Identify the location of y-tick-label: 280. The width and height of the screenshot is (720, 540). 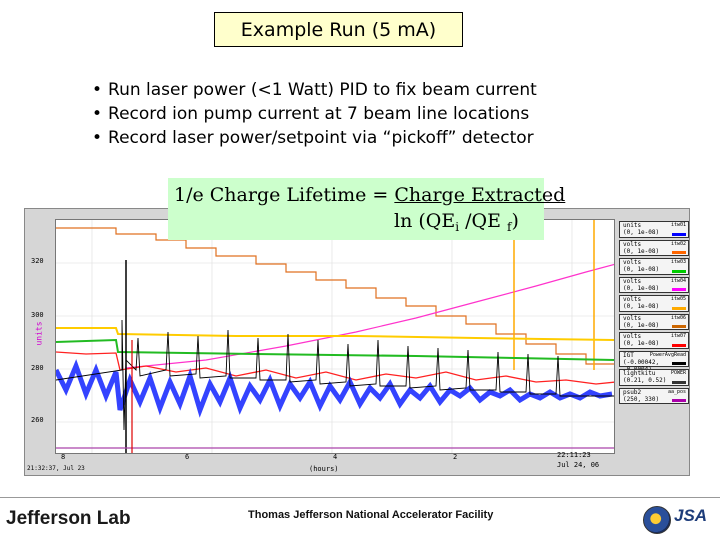
(37, 368).